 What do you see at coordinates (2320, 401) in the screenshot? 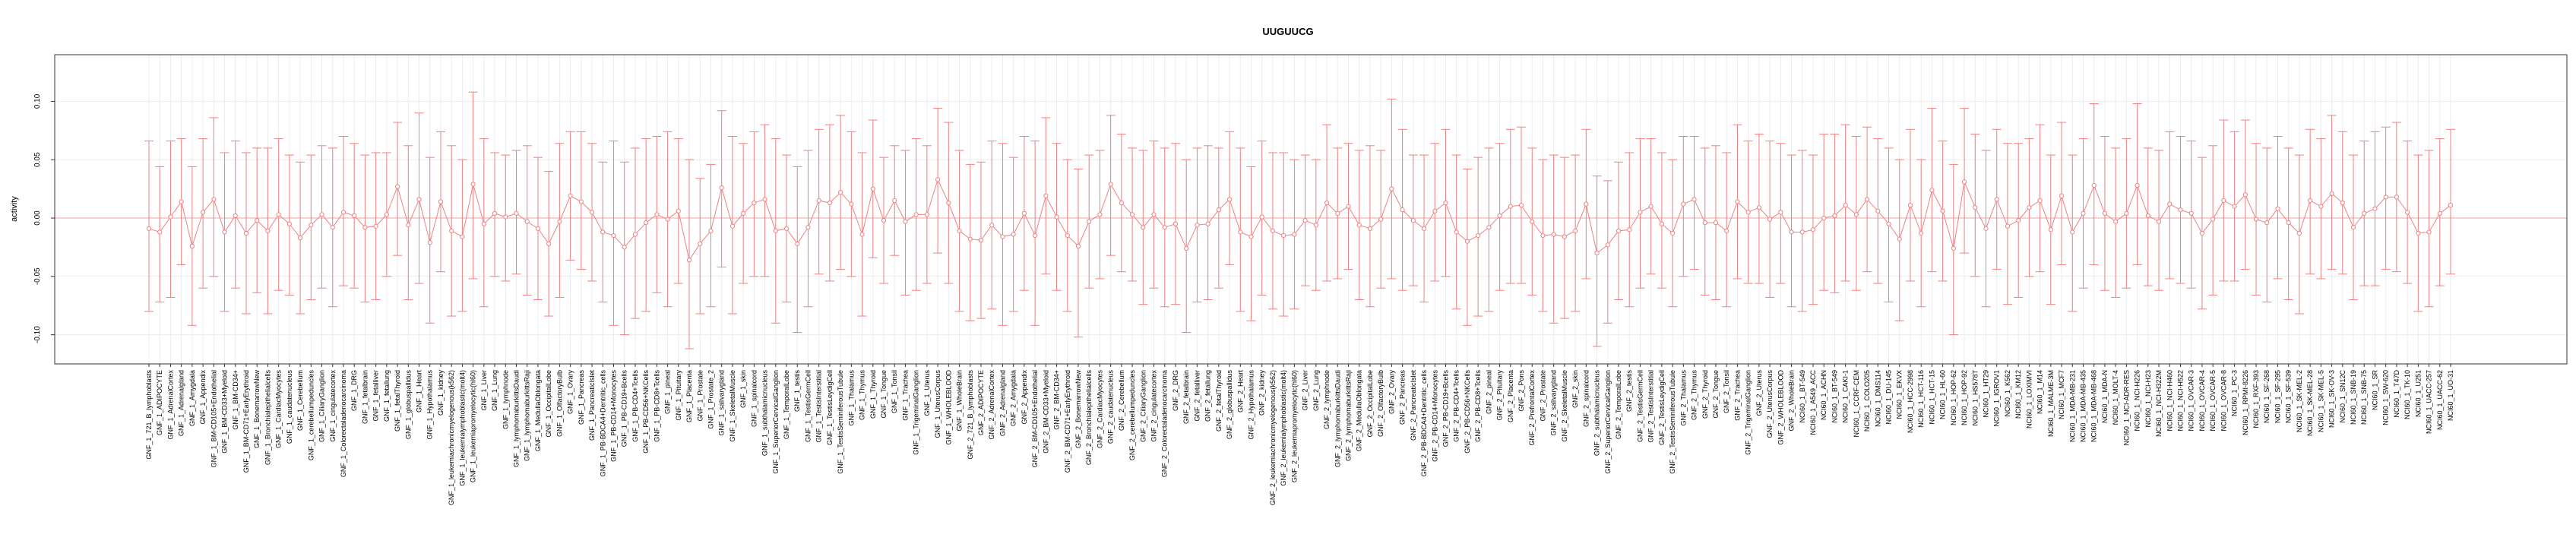
I see `x-tick-label: NCI60_1_SK-MEL-5` at bounding box center [2320, 401].